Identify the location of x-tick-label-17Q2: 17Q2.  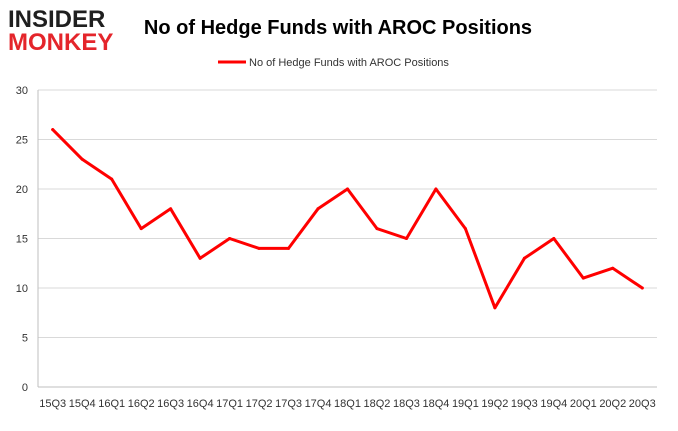
(259, 404).